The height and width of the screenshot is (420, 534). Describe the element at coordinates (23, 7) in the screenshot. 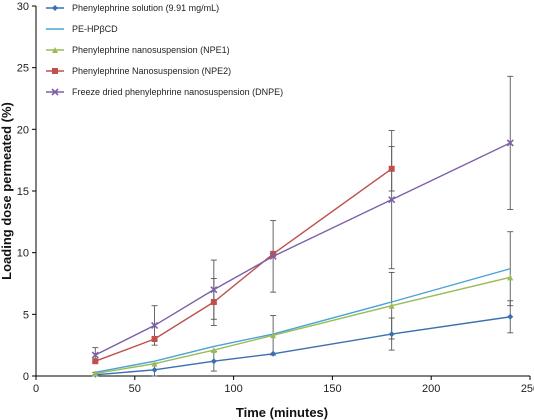

I see `y-tick-label: 30` at that location.